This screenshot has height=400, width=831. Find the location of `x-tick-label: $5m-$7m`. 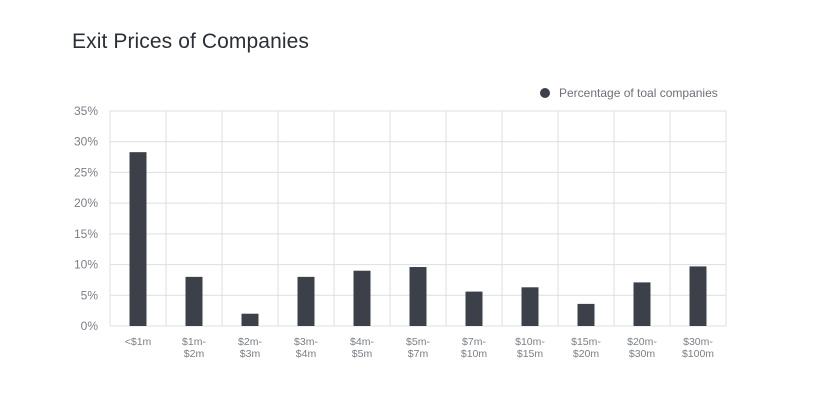

x-tick-label: $5m-$7m is located at coordinates (418, 348).